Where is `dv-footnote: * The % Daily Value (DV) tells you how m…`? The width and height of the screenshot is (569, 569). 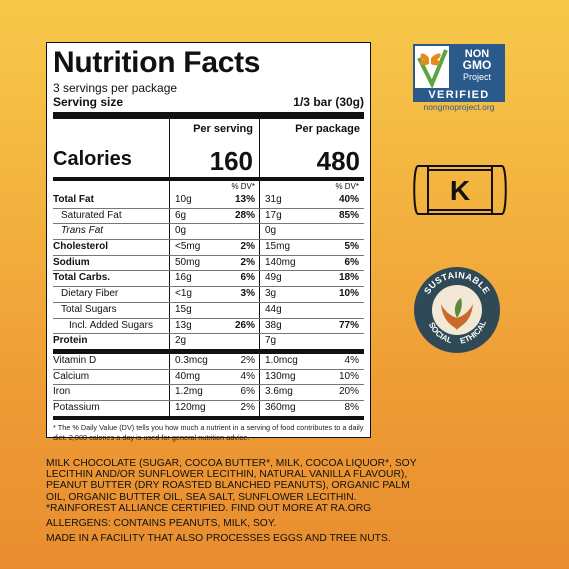 dv-footnote: * The % Daily Value (DV) tells you how m… is located at coordinates (208, 432).